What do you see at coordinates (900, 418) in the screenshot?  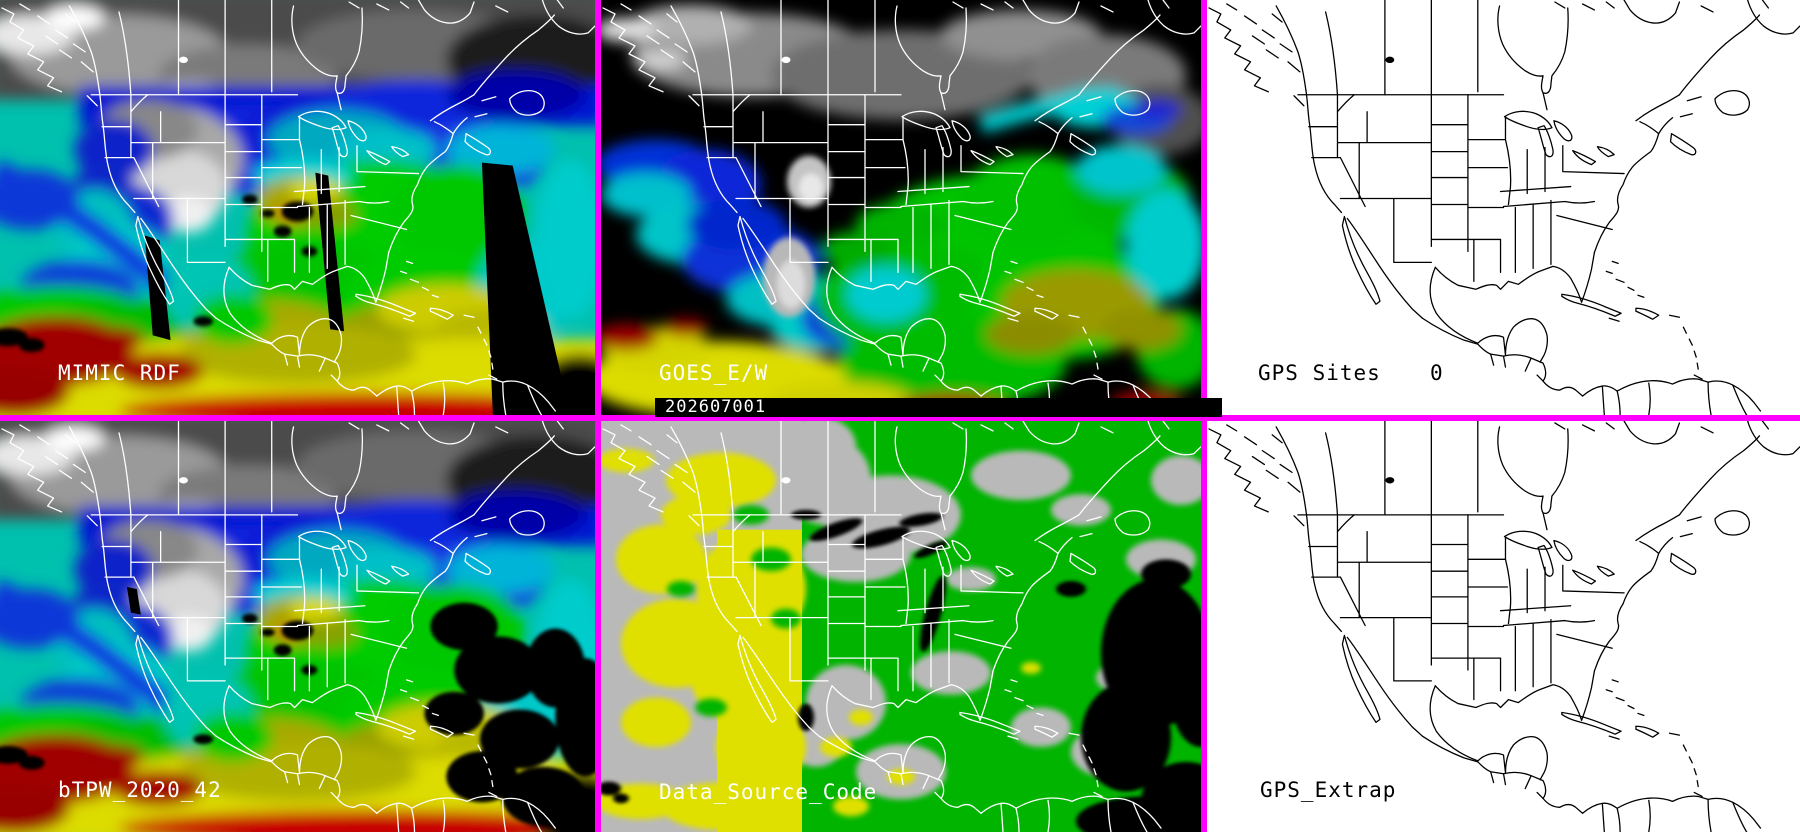 I see `panel-border-horizontal` at bounding box center [900, 418].